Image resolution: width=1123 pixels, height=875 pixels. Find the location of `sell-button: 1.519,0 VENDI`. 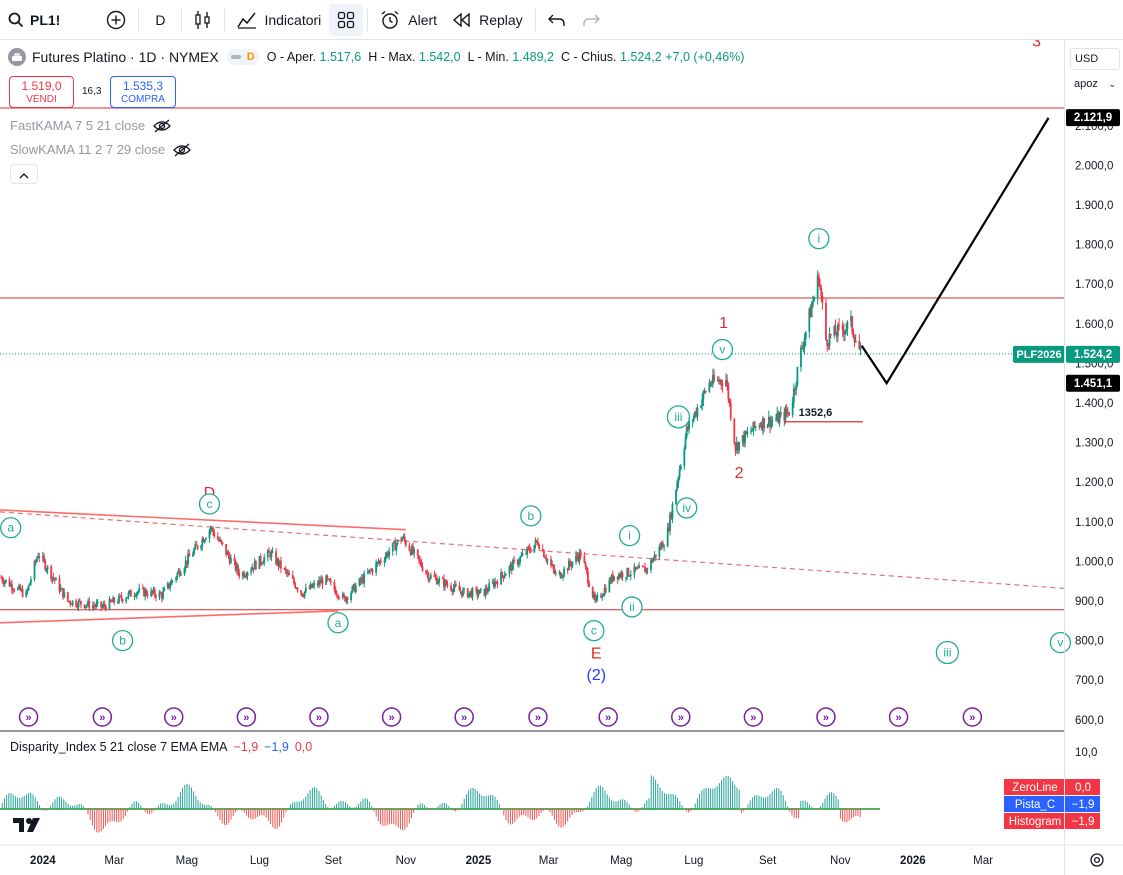

sell-button: 1.519,0 VENDI is located at coordinates (41, 92).